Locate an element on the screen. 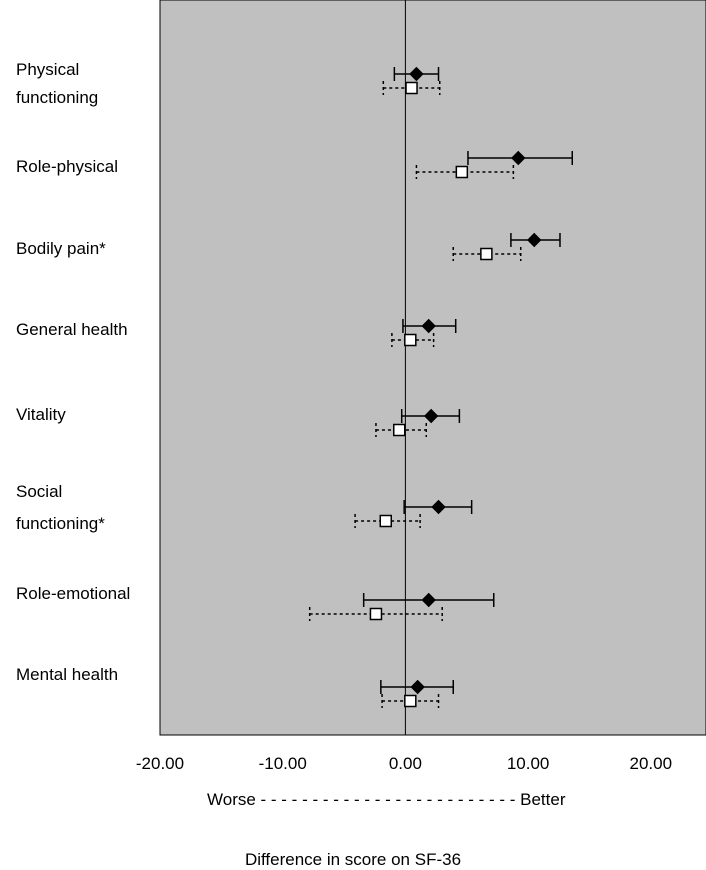 This screenshot has height=870, width=706. category-label-5-1: functioning* is located at coordinates (60, 523).